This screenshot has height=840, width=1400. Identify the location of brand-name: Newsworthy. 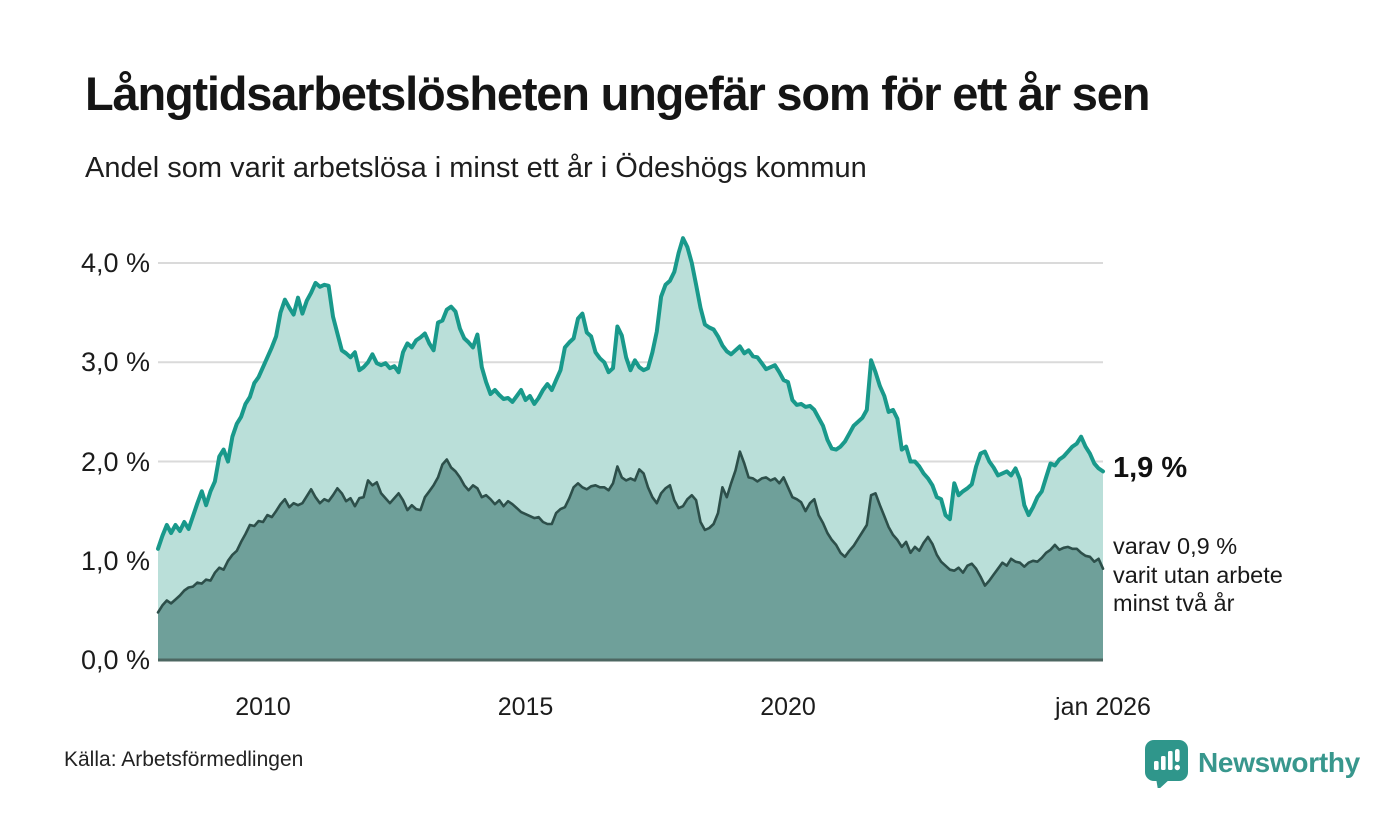
(1279, 762).